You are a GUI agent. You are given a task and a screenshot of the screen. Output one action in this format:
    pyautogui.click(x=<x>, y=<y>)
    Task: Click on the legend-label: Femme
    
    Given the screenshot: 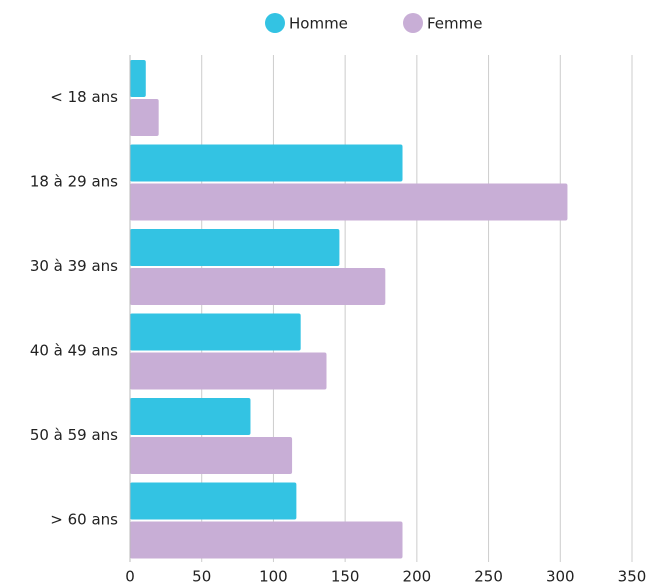 What is the action you would take?
    pyautogui.click(x=455, y=24)
    